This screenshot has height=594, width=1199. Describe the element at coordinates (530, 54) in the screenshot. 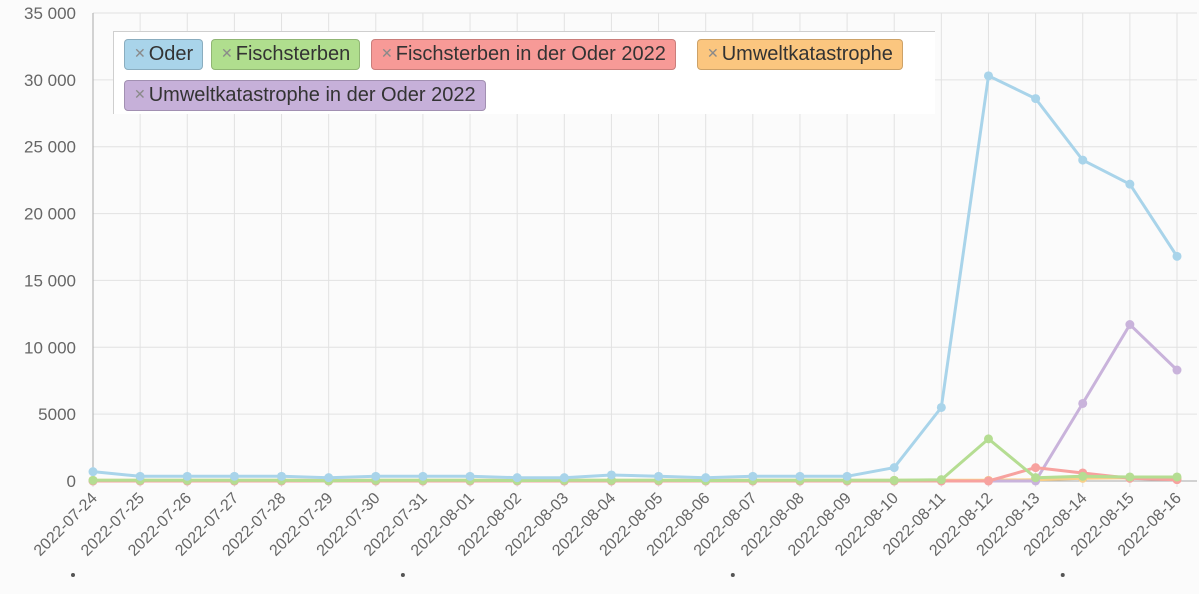

I see `legend-label: Fischsterben in der Oder 2022` at that location.